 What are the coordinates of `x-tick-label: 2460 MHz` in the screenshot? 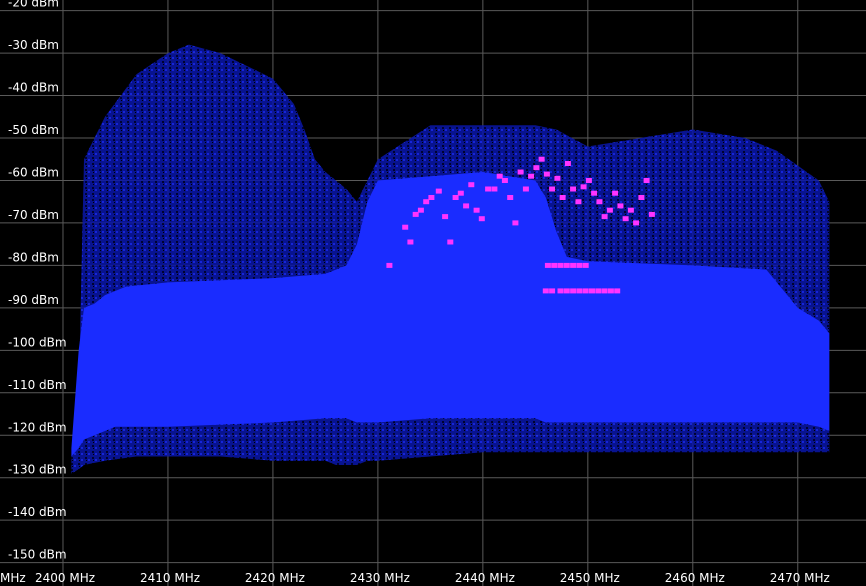 It's located at (695, 578).